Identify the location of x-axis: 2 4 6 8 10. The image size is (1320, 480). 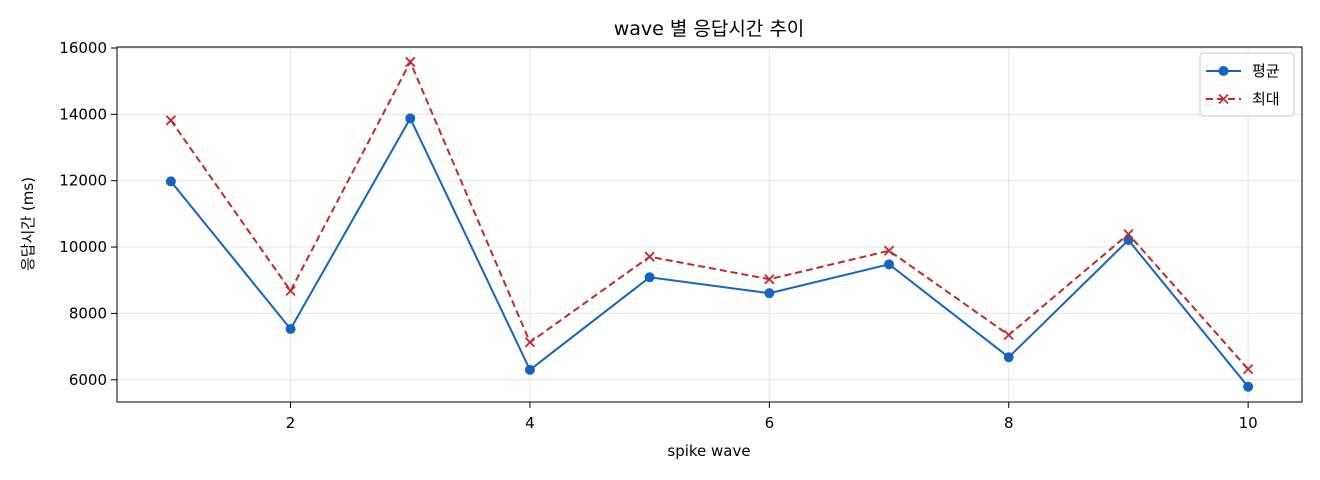
(772, 417).